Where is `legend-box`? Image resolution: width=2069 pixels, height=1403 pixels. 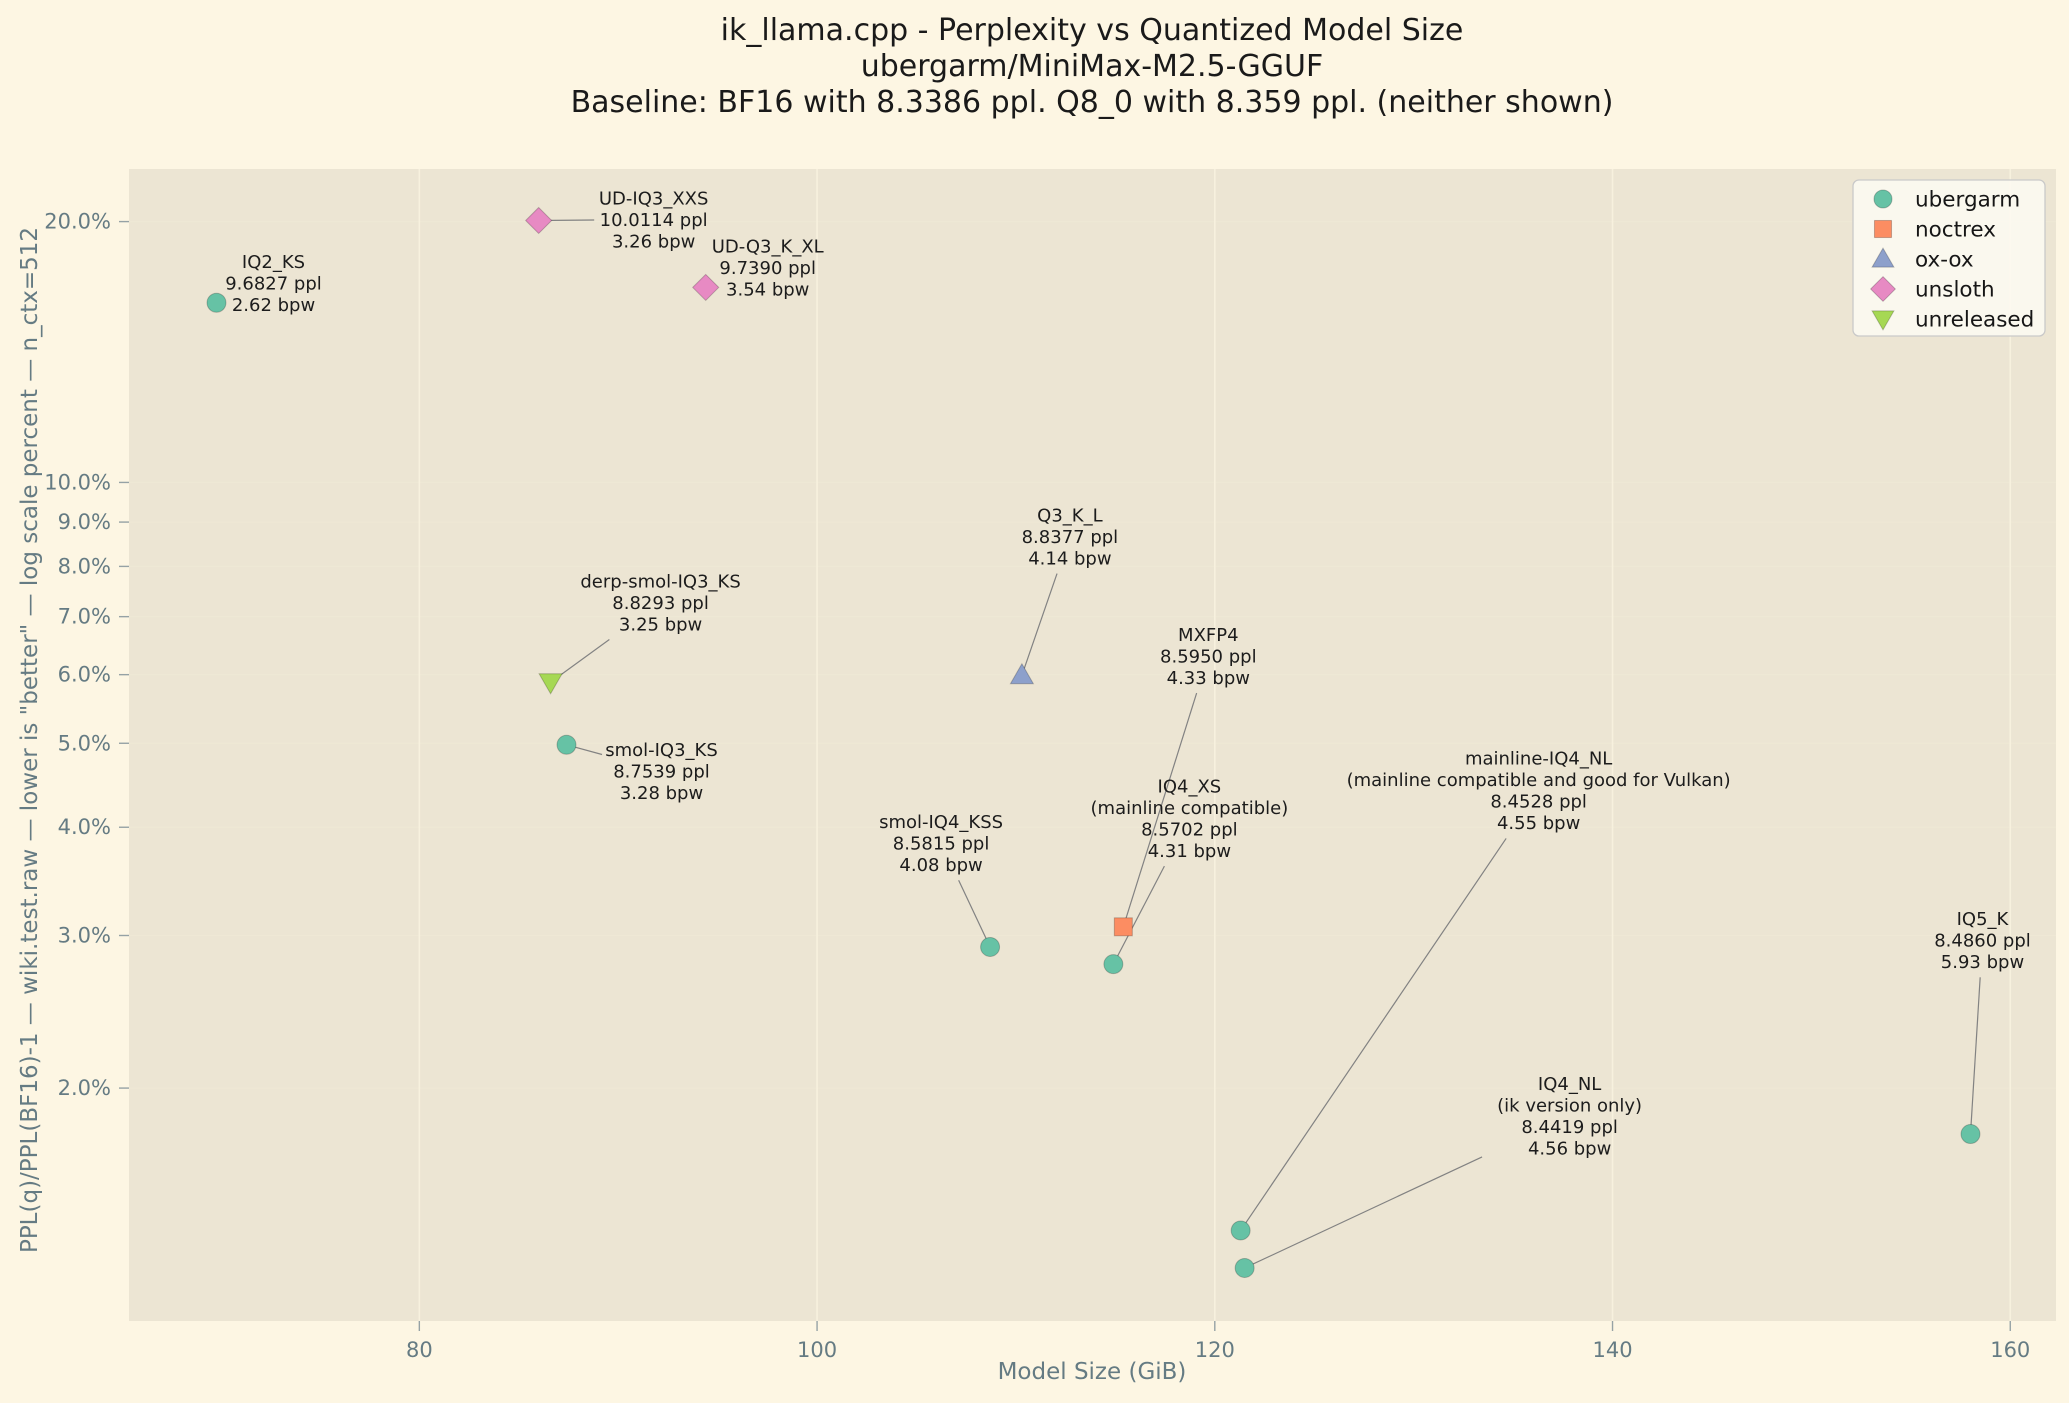
legend-box is located at coordinates (1949, 258).